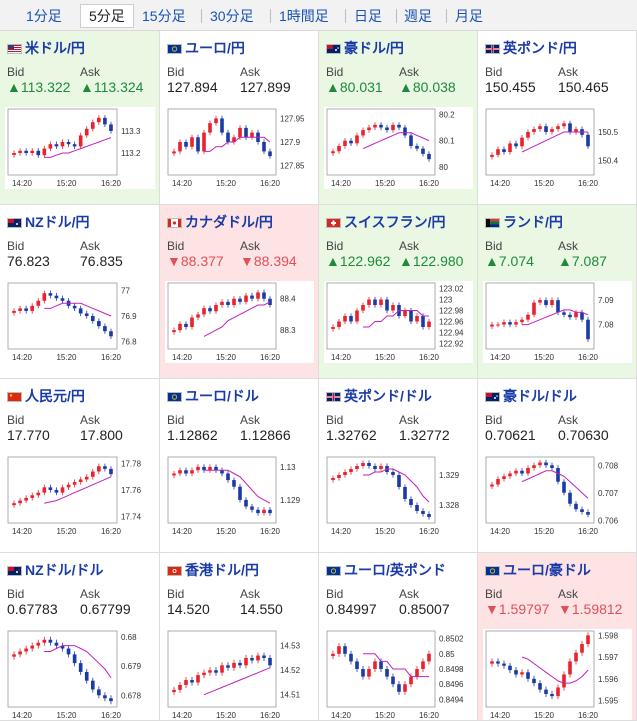 Image resolution: width=637 pixels, height=721 pixels. I want to click on mini-chart: 113.3 113.2 14:20 15:20 16:20, so click(80, 148).